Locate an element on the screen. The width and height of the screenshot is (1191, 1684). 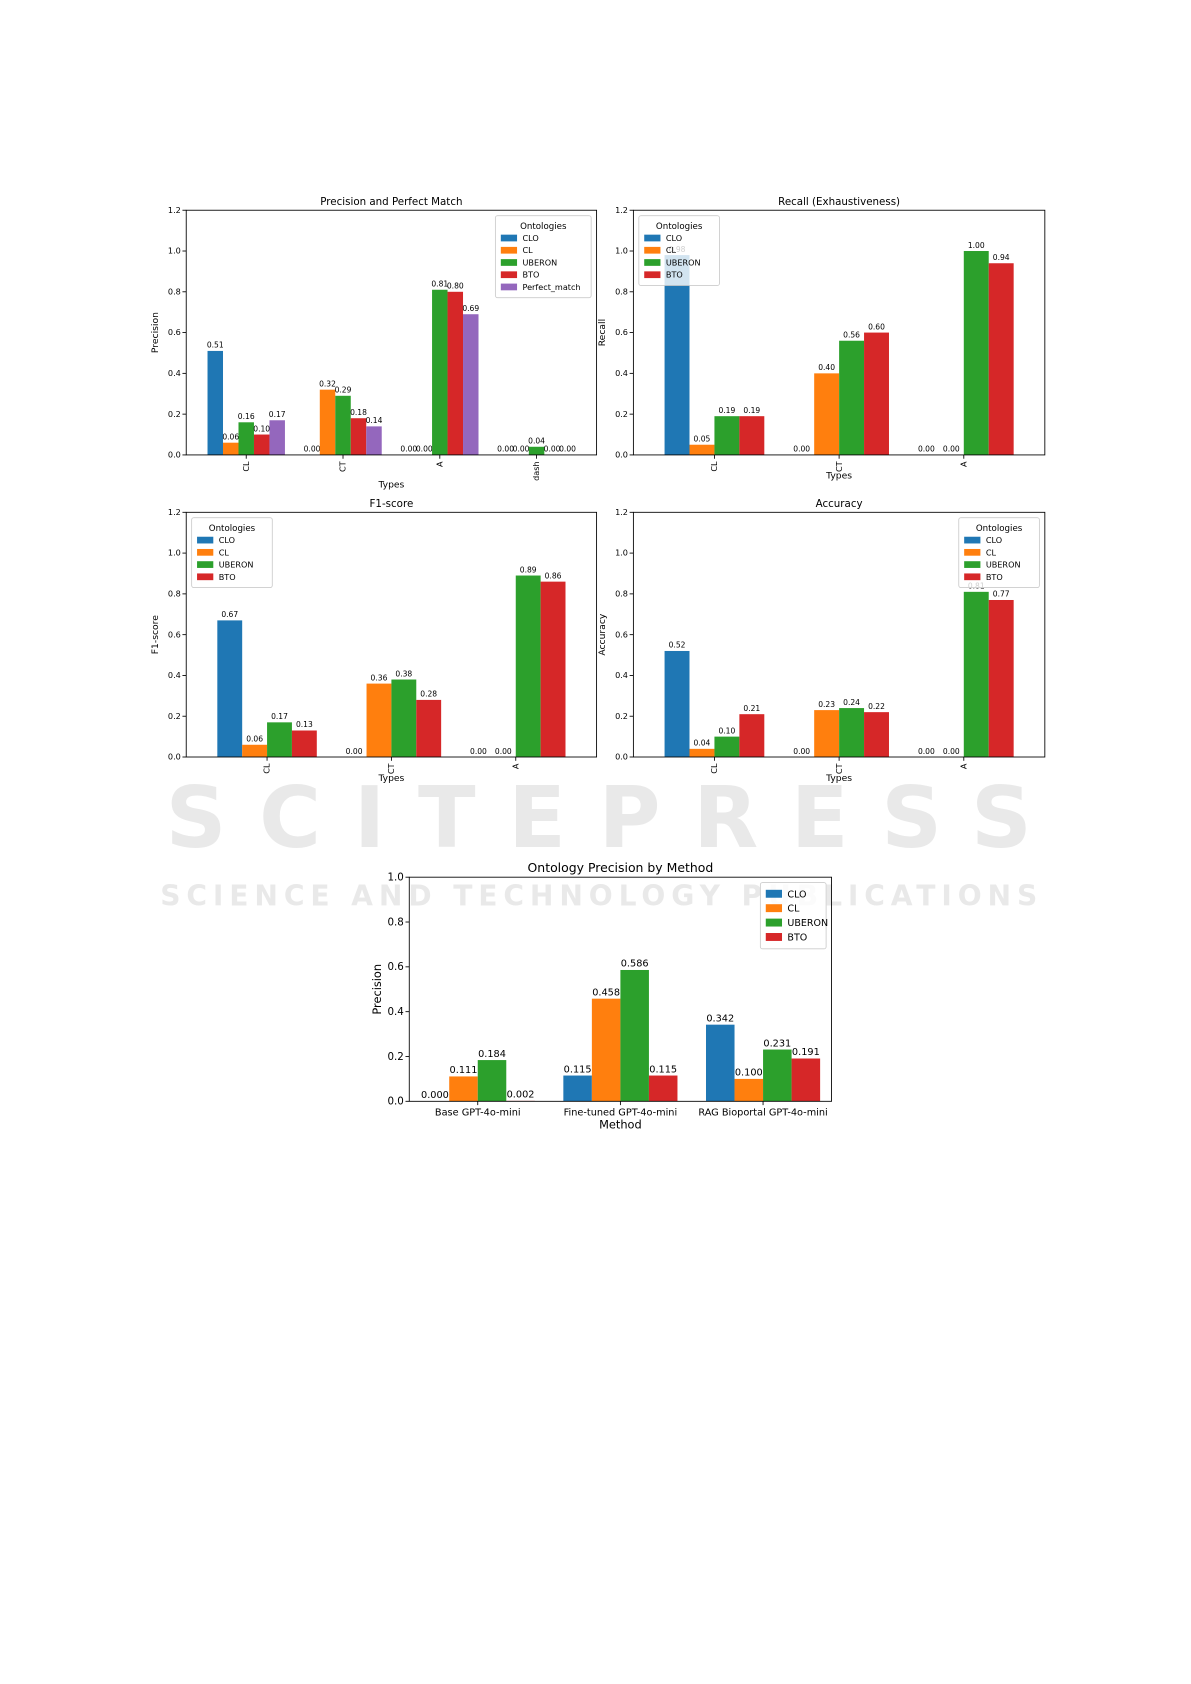
value-label: 0.80 is located at coordinates (455, 286).